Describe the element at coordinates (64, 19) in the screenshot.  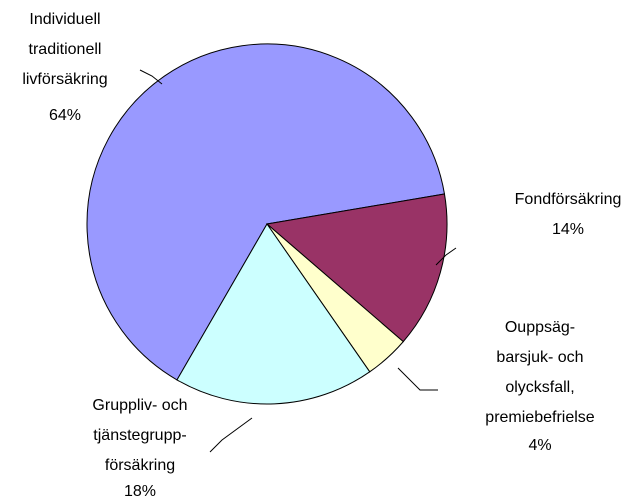
I see `slice-label: Individuell` at that location.